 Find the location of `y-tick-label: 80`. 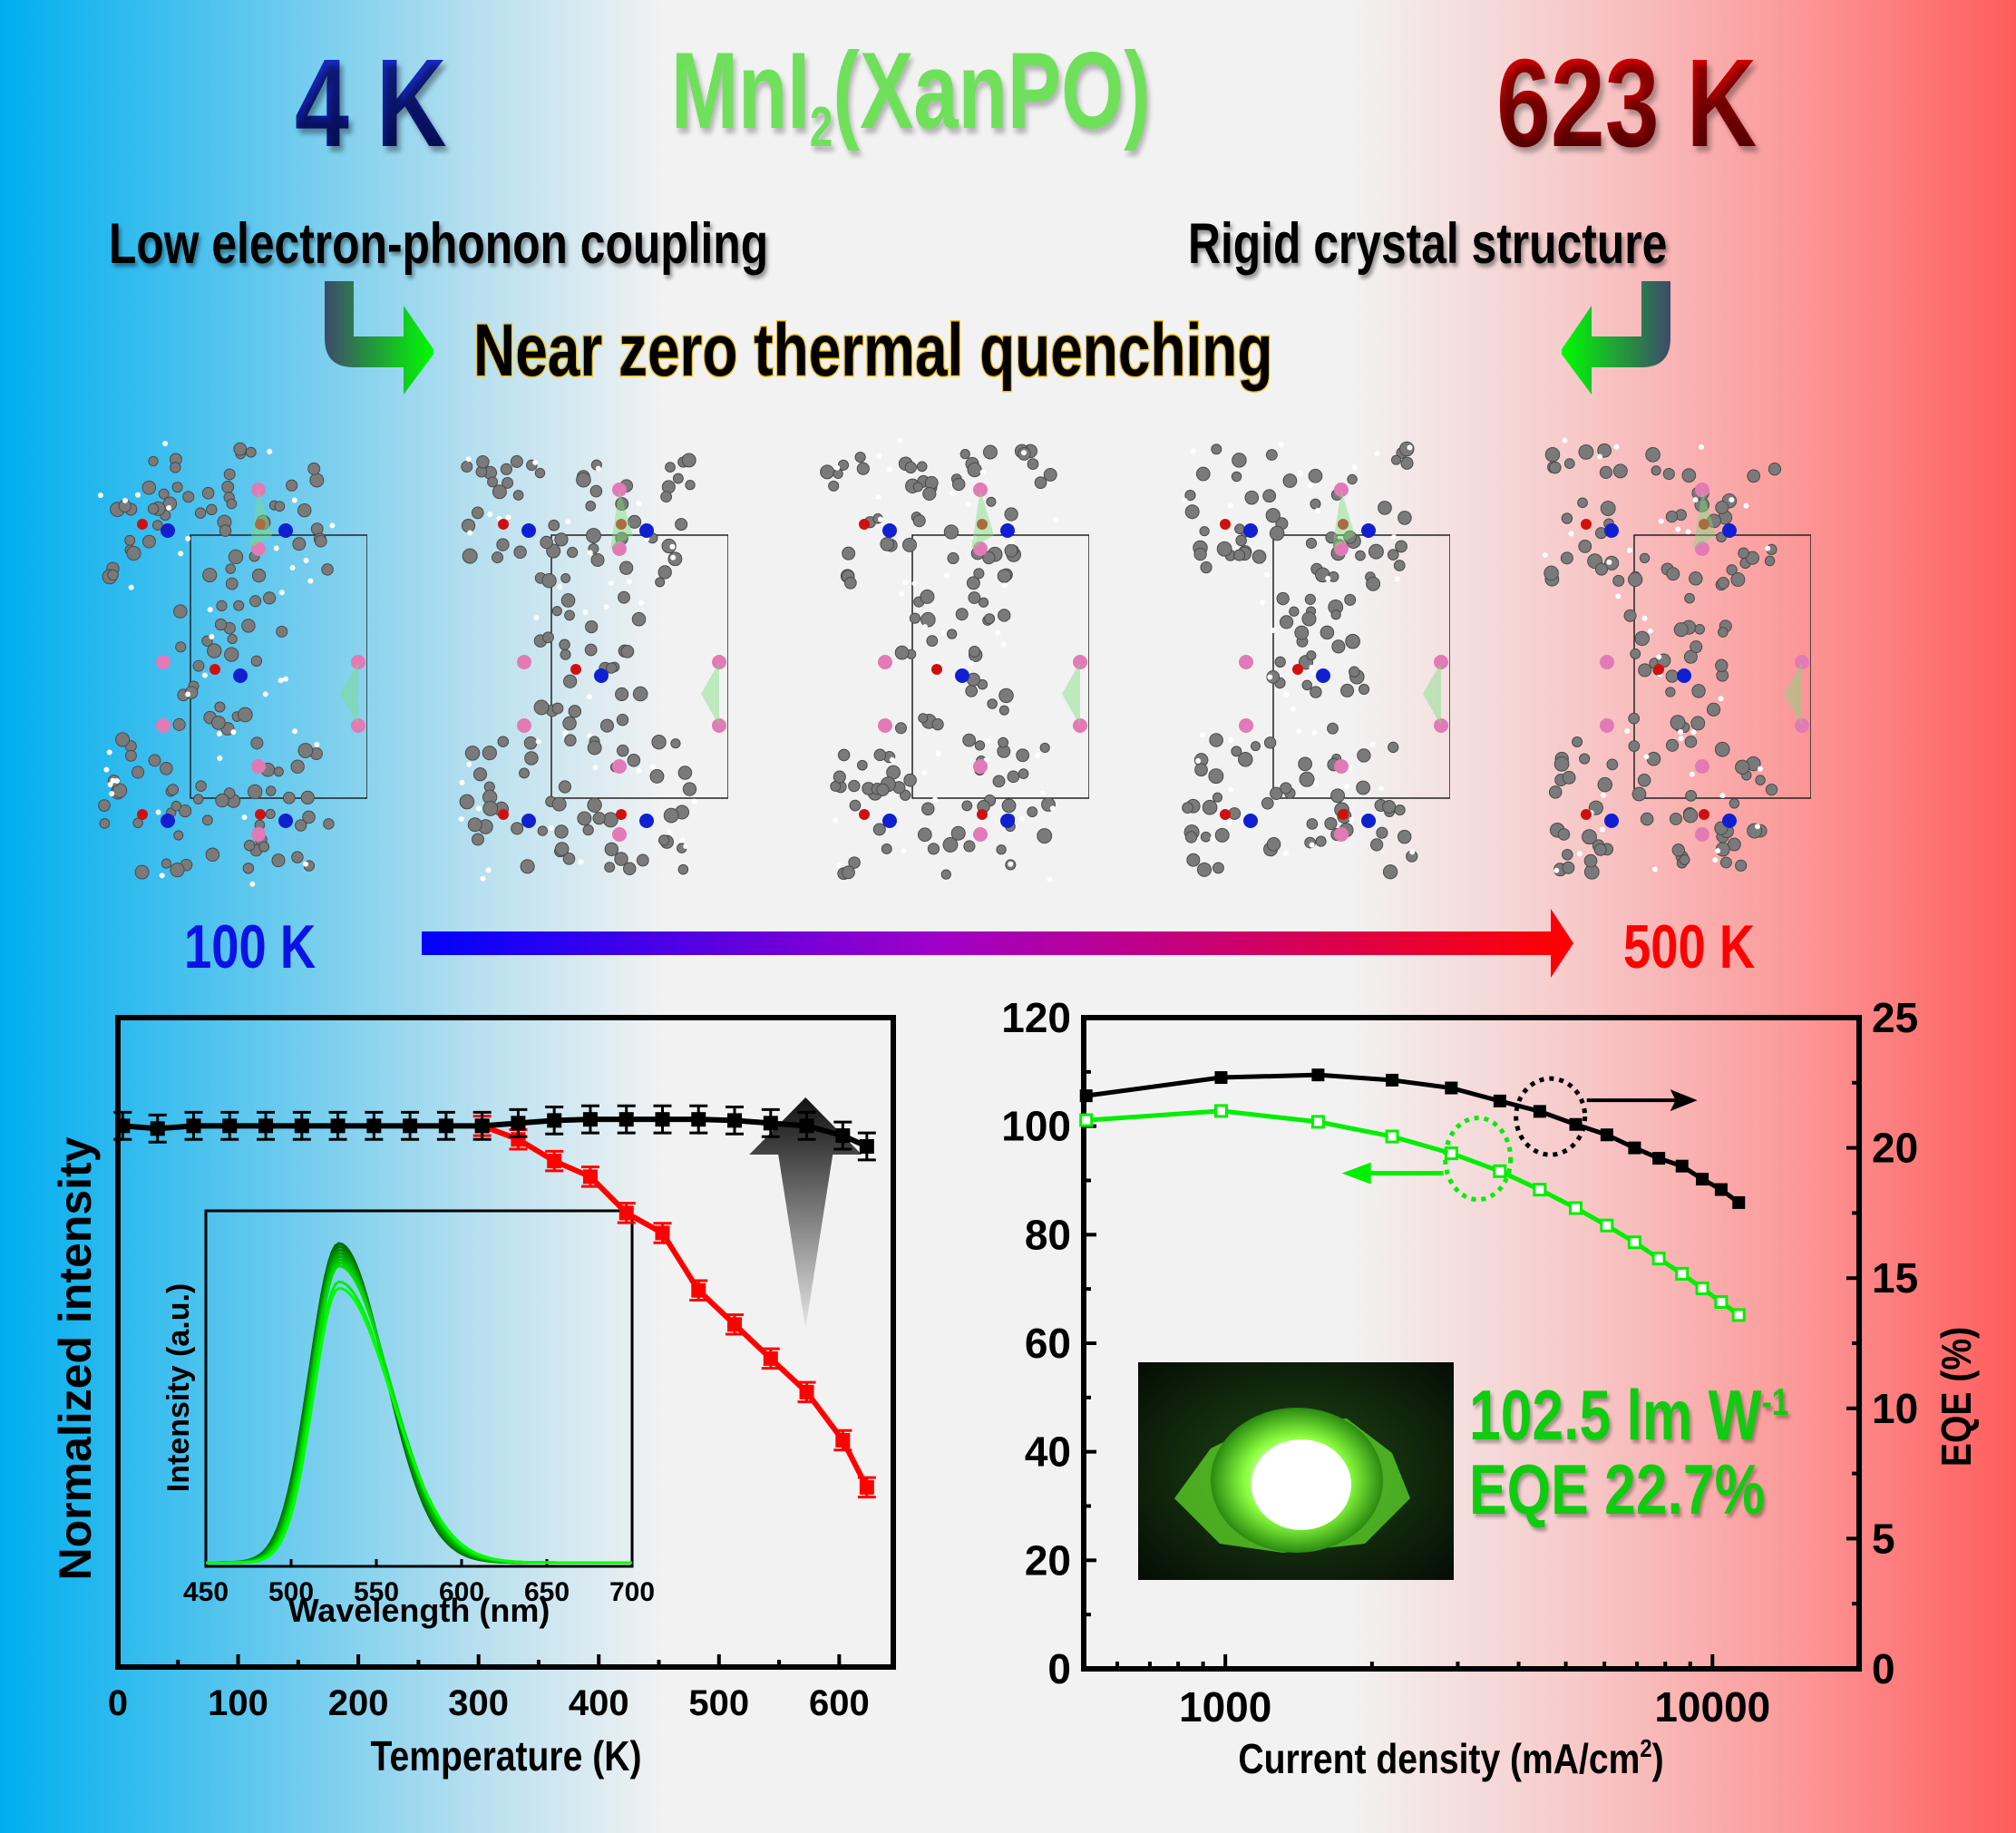

y-tick-label: 80 is located at coordinates (1048, 1234).